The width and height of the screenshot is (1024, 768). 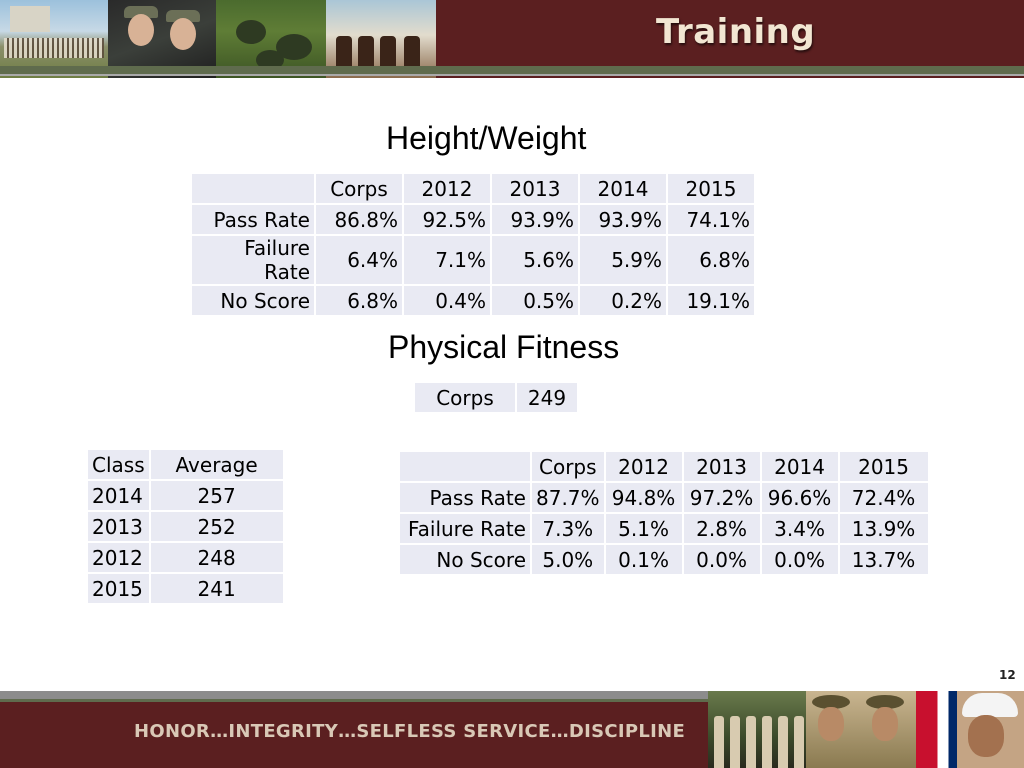 I want to click on table-row: No Score 6.8% 0.4% 0.5% 0.2% 19.1%, so click(x=473, y=300).